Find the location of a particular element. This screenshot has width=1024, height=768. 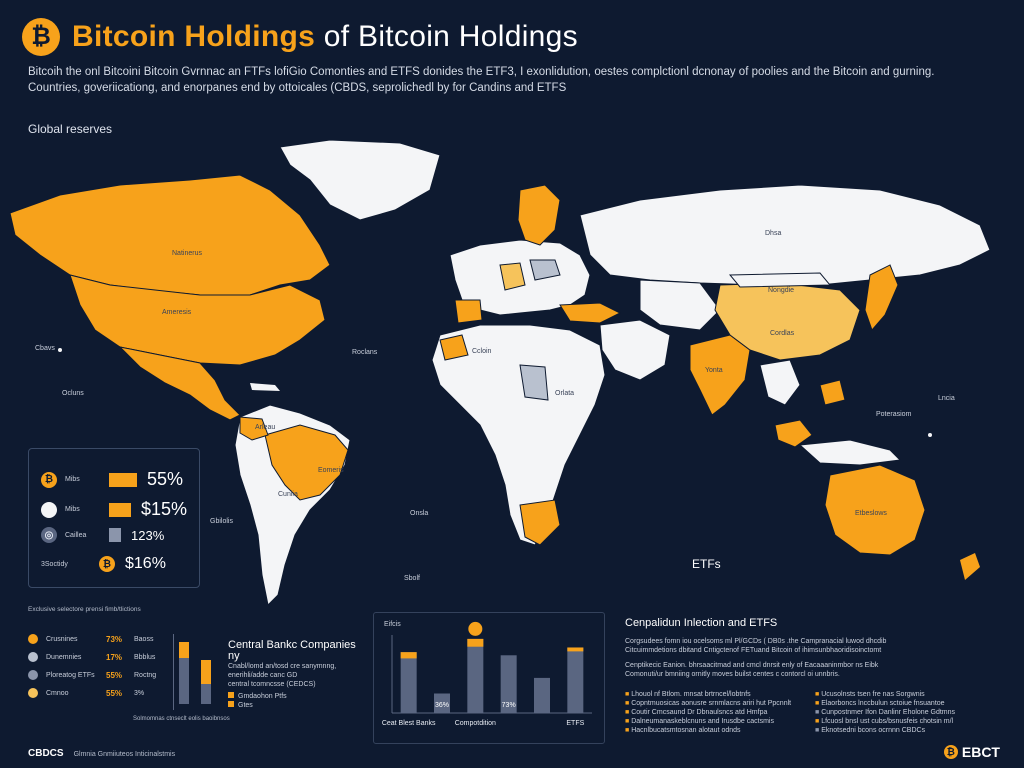

region-india is located at coordinates (720, 375).